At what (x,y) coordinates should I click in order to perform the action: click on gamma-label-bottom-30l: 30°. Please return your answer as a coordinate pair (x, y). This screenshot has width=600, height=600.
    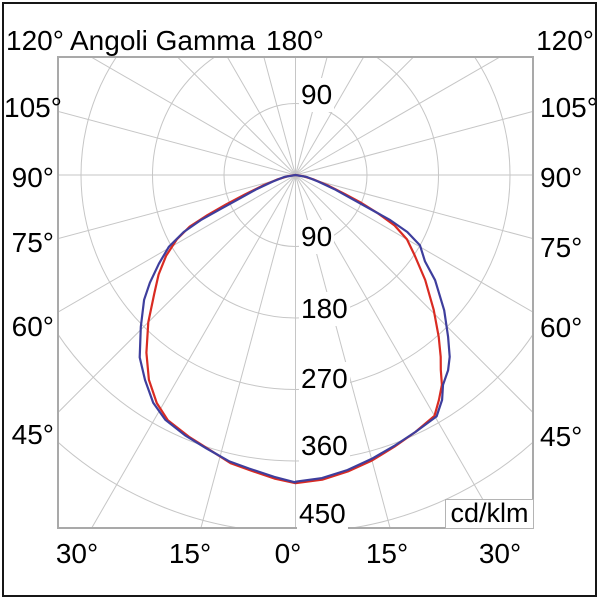
    Looking at the image, I should click on (77, 553).